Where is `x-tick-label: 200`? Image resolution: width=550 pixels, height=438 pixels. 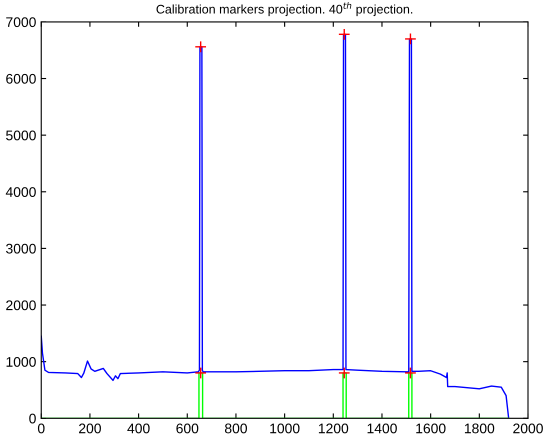
x-tick-label: 200 is located at coordinates (90, 429).